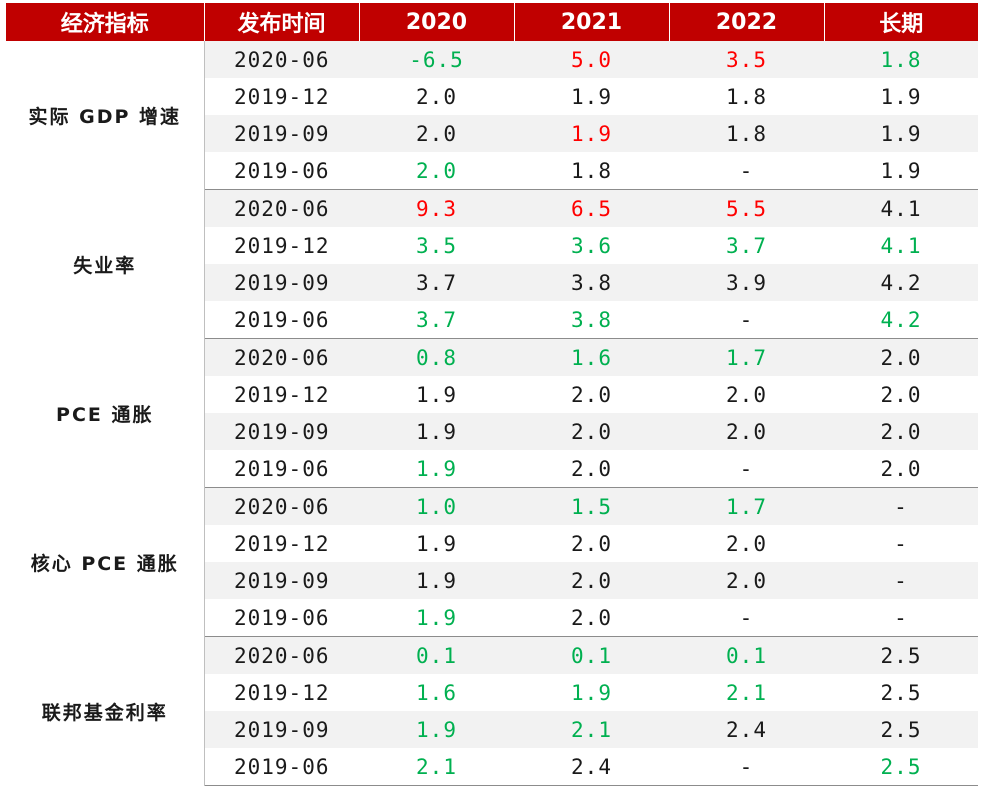 This screenshot has width=986, height=804. Describe the element at coordinates (746, 357) in the screenshot. I see `value-2022-cell: 1.7` at that location.